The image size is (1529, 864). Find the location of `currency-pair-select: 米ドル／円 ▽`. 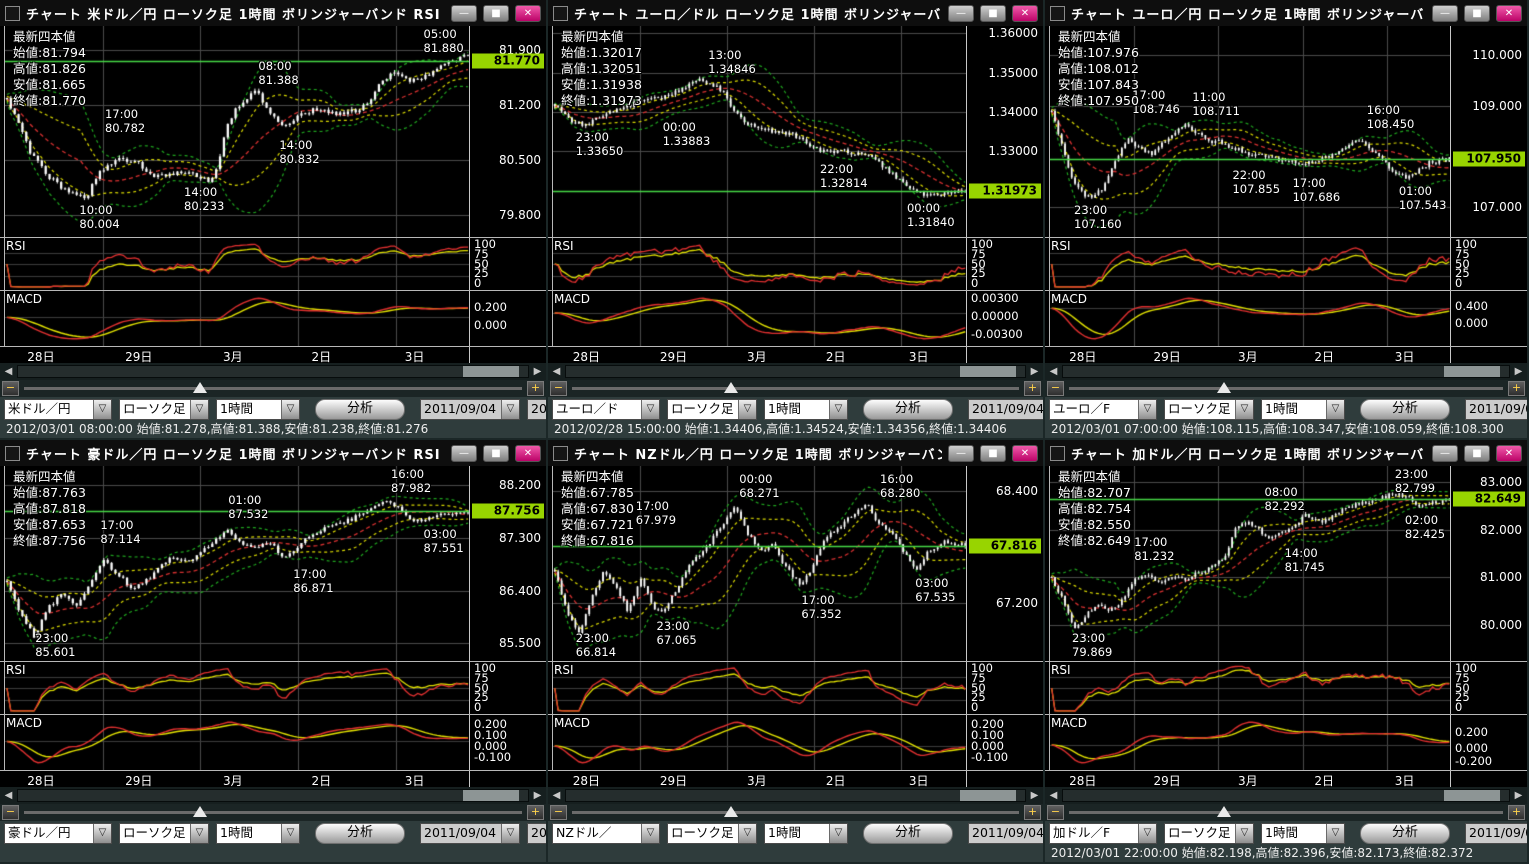

currency-pair-select: 米ドル／円 ▽ is located at coordinates (58, 409).